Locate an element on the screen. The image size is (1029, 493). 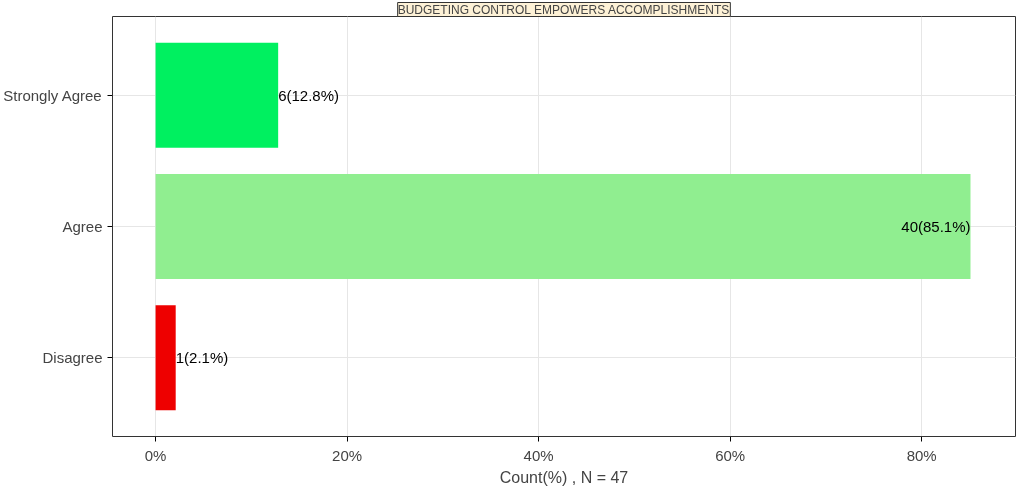
chart-title: BUDGETING CONTROL EMPOWERS ACCOMPLISHMENTS is located at coordinates (563, 9).